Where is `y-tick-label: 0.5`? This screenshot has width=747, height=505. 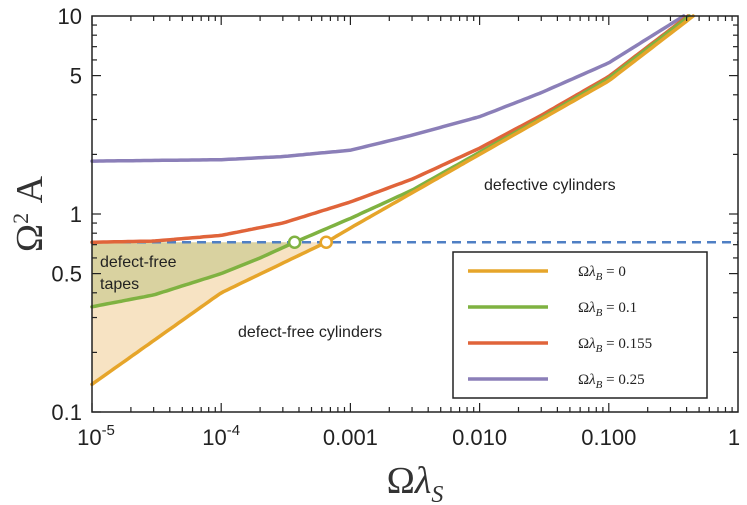 y-tick-label: 0.5 is located at coordinates (66, 274).